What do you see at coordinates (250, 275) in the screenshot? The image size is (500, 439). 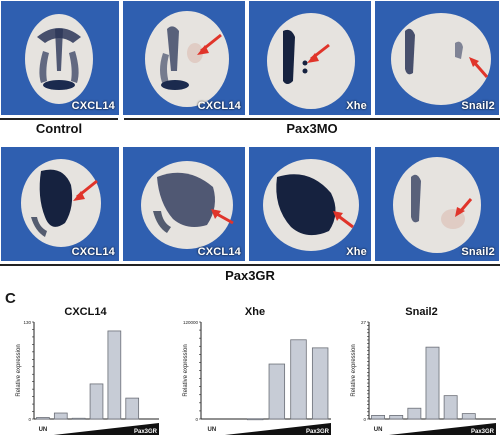 I see `group-label-pax3gr: Pax3GR` at bounding box center [250, 275].